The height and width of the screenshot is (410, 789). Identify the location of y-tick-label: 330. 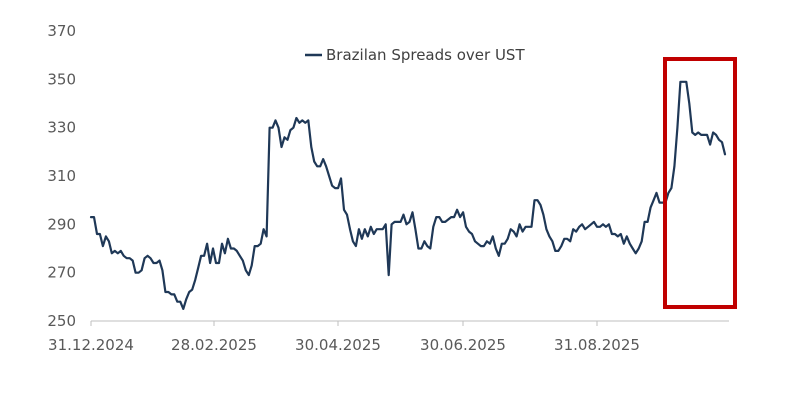
(61, 128).